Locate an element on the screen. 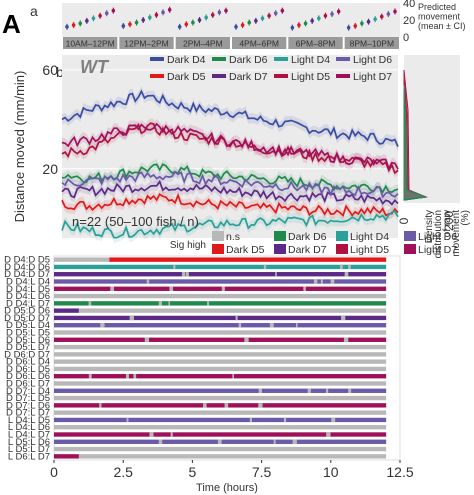 Image resolution: width=474 pixels, height=495 pixels. panel-a-ylabel: Predicted movement (mean ± CI) is located at coordinates (441, 16).